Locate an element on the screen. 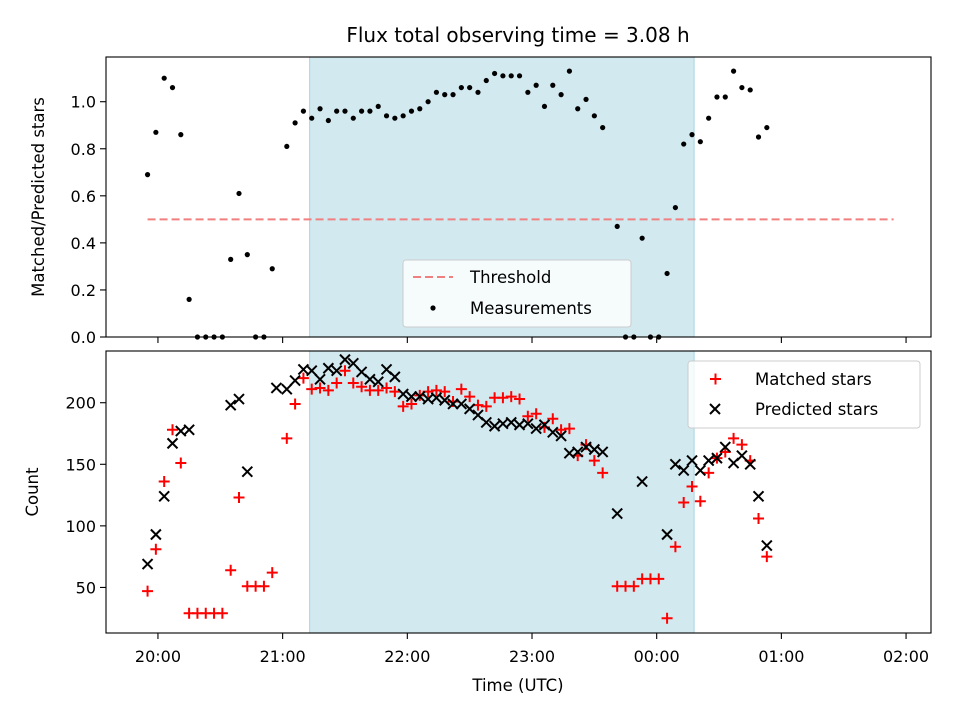  legend-matched-swatch is located at coordinates (715, 379).